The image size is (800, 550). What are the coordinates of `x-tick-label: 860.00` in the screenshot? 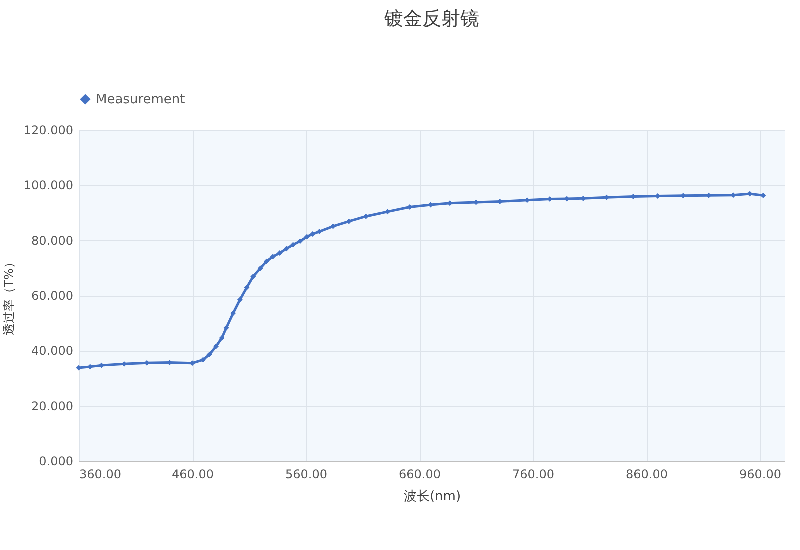 It's located at (647, 475).